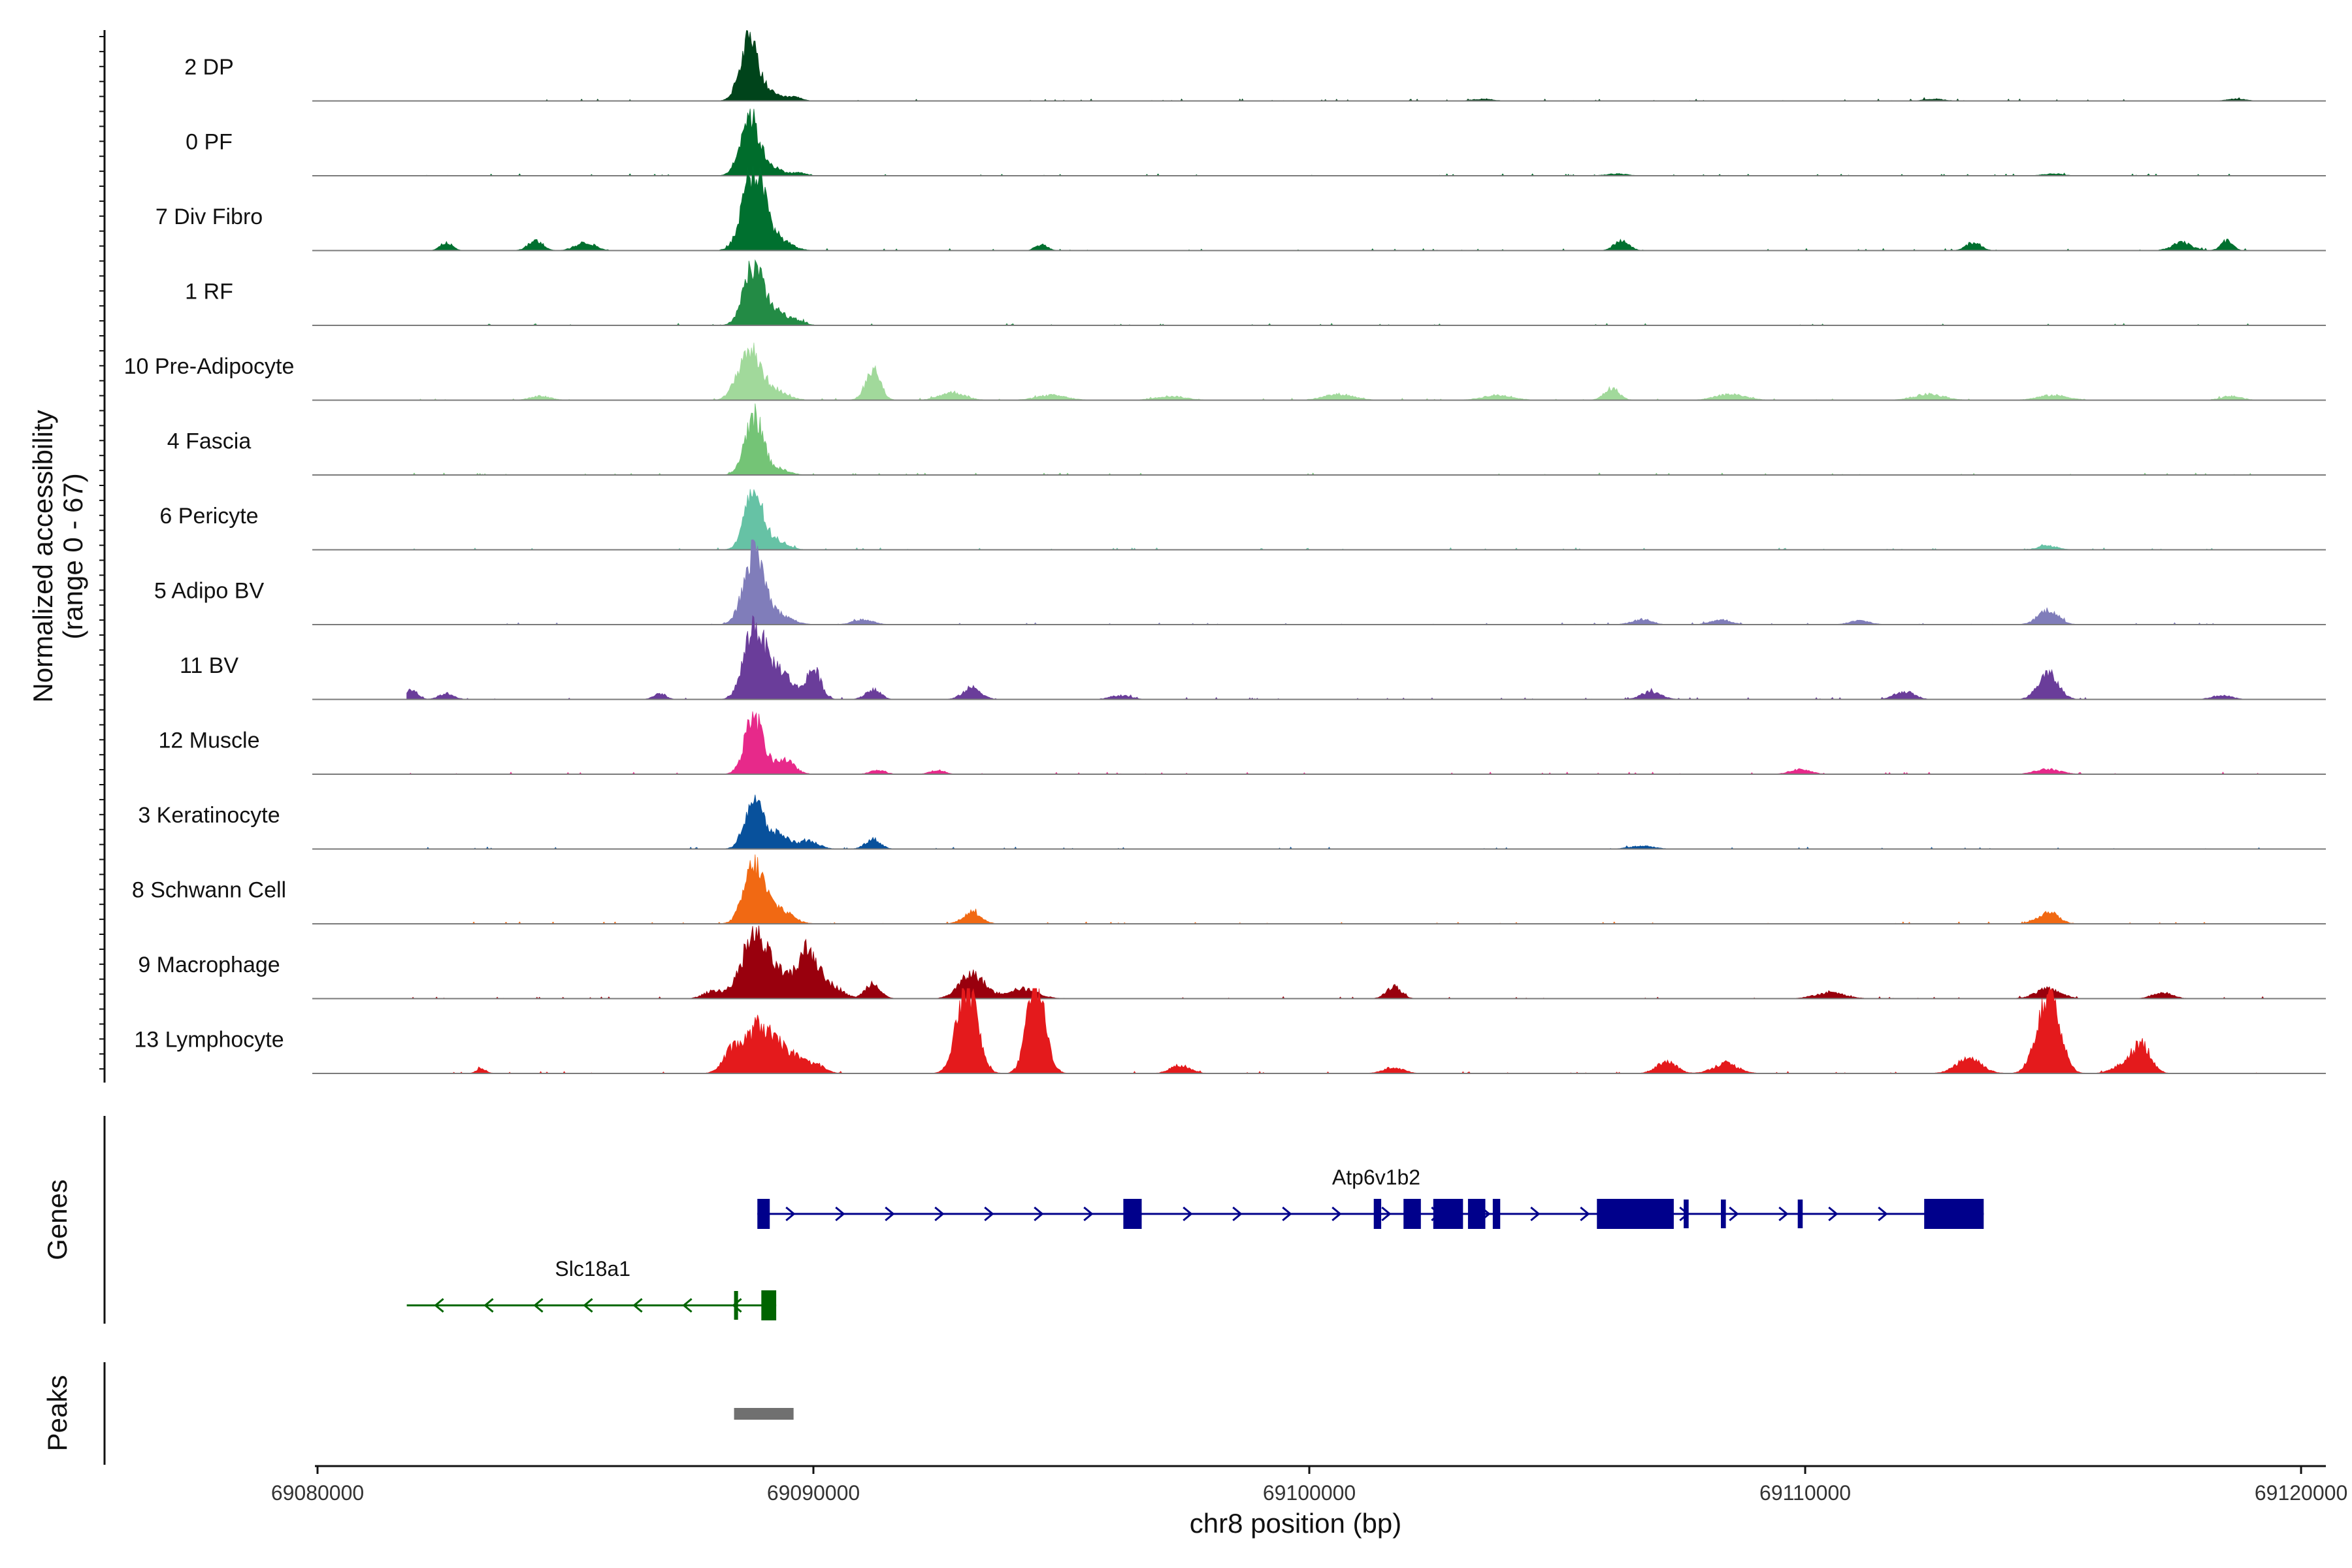 The image size is (2352, 1568). I want to click on genes-panel-title: Genes, so click(57, 1219).